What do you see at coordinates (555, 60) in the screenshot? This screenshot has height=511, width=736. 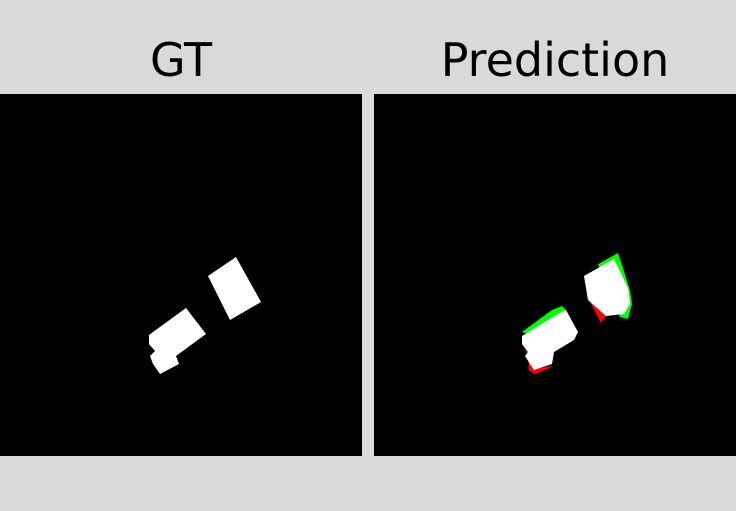 I see `prediction-panel-title: Prediction` at bounding box center [555, 60].